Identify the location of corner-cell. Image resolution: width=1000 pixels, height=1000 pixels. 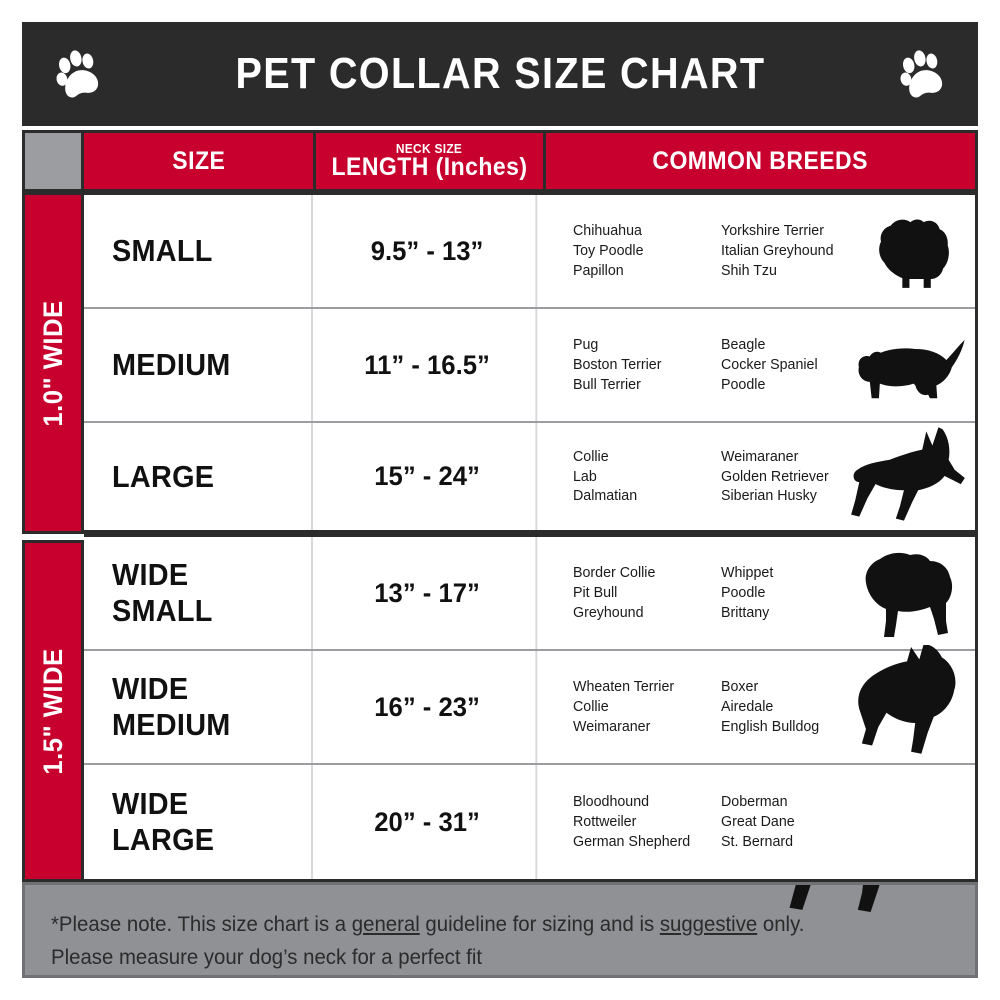
(53, 161).